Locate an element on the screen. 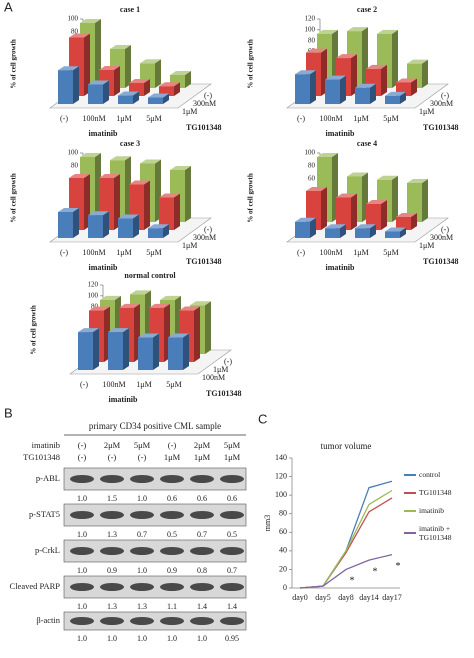 The height and width of the screenshot is (658, 474). x-tick-label: day0 is located at coordinates (300, 597).